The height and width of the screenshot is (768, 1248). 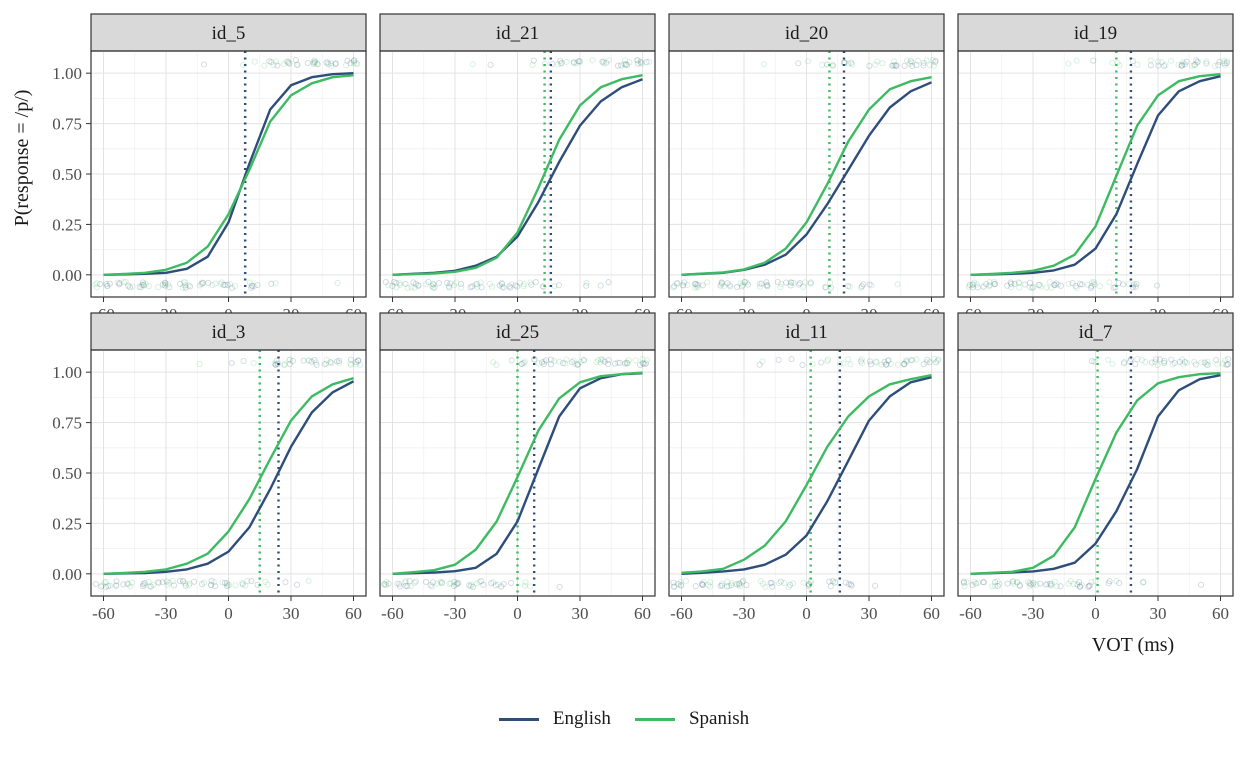 I want to click on x-tick-label: -30, so click(x=744, y=613).